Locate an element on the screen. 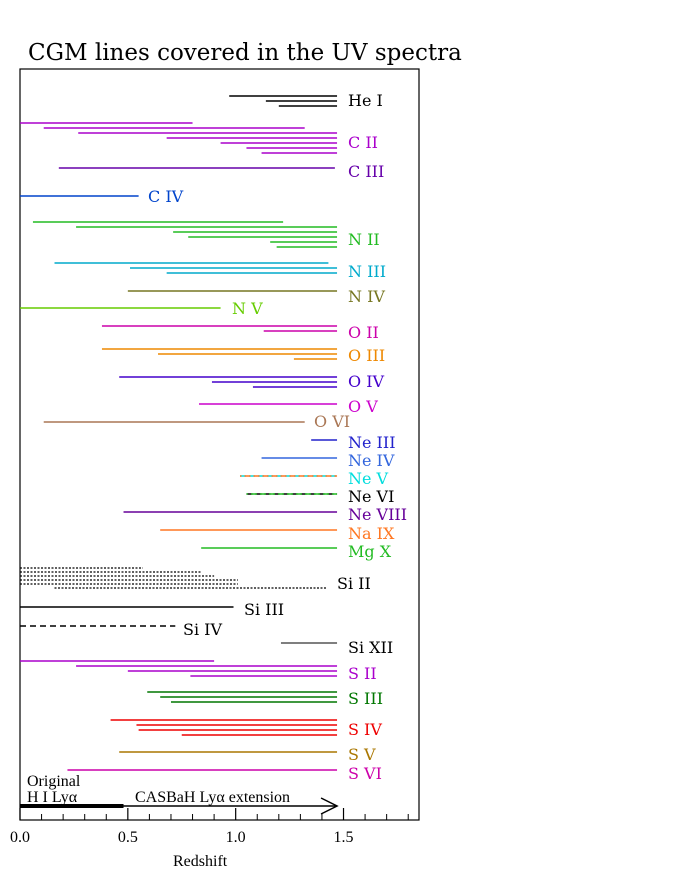 The height and width of the screenshot is (878, 678). ion-label-s-iii: S III is located at coordinates (365, 698).